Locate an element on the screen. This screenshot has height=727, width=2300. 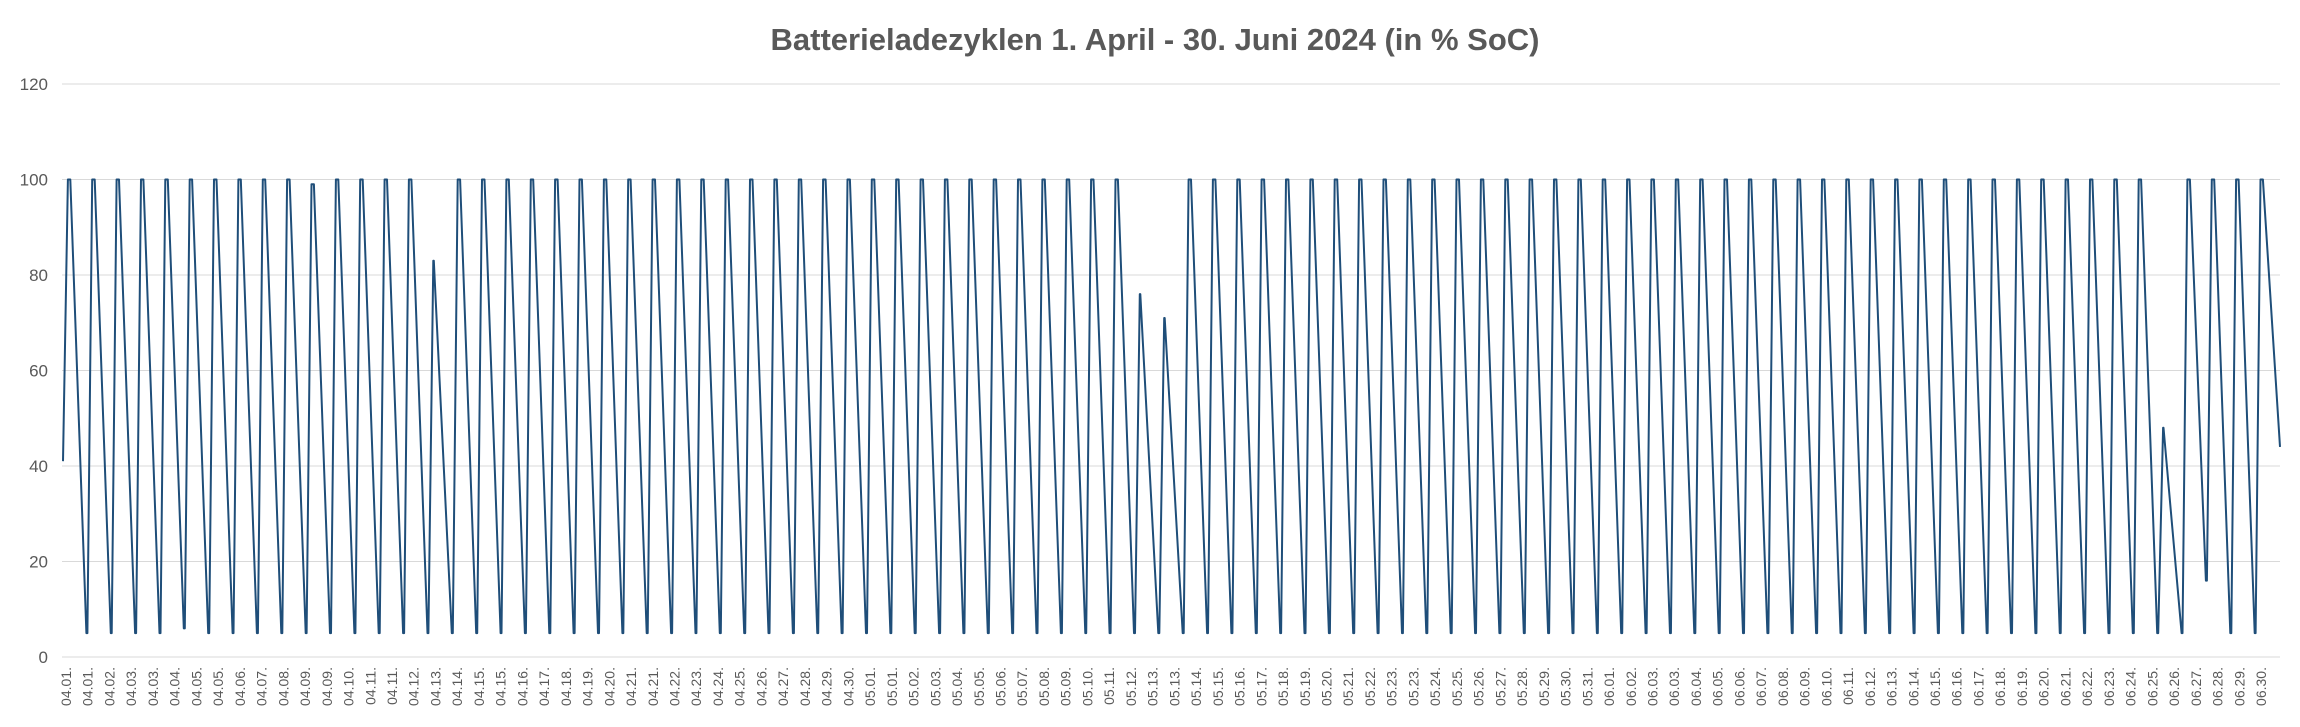
x-tick-label: 06.07. is located at coordinates (1761, 686).